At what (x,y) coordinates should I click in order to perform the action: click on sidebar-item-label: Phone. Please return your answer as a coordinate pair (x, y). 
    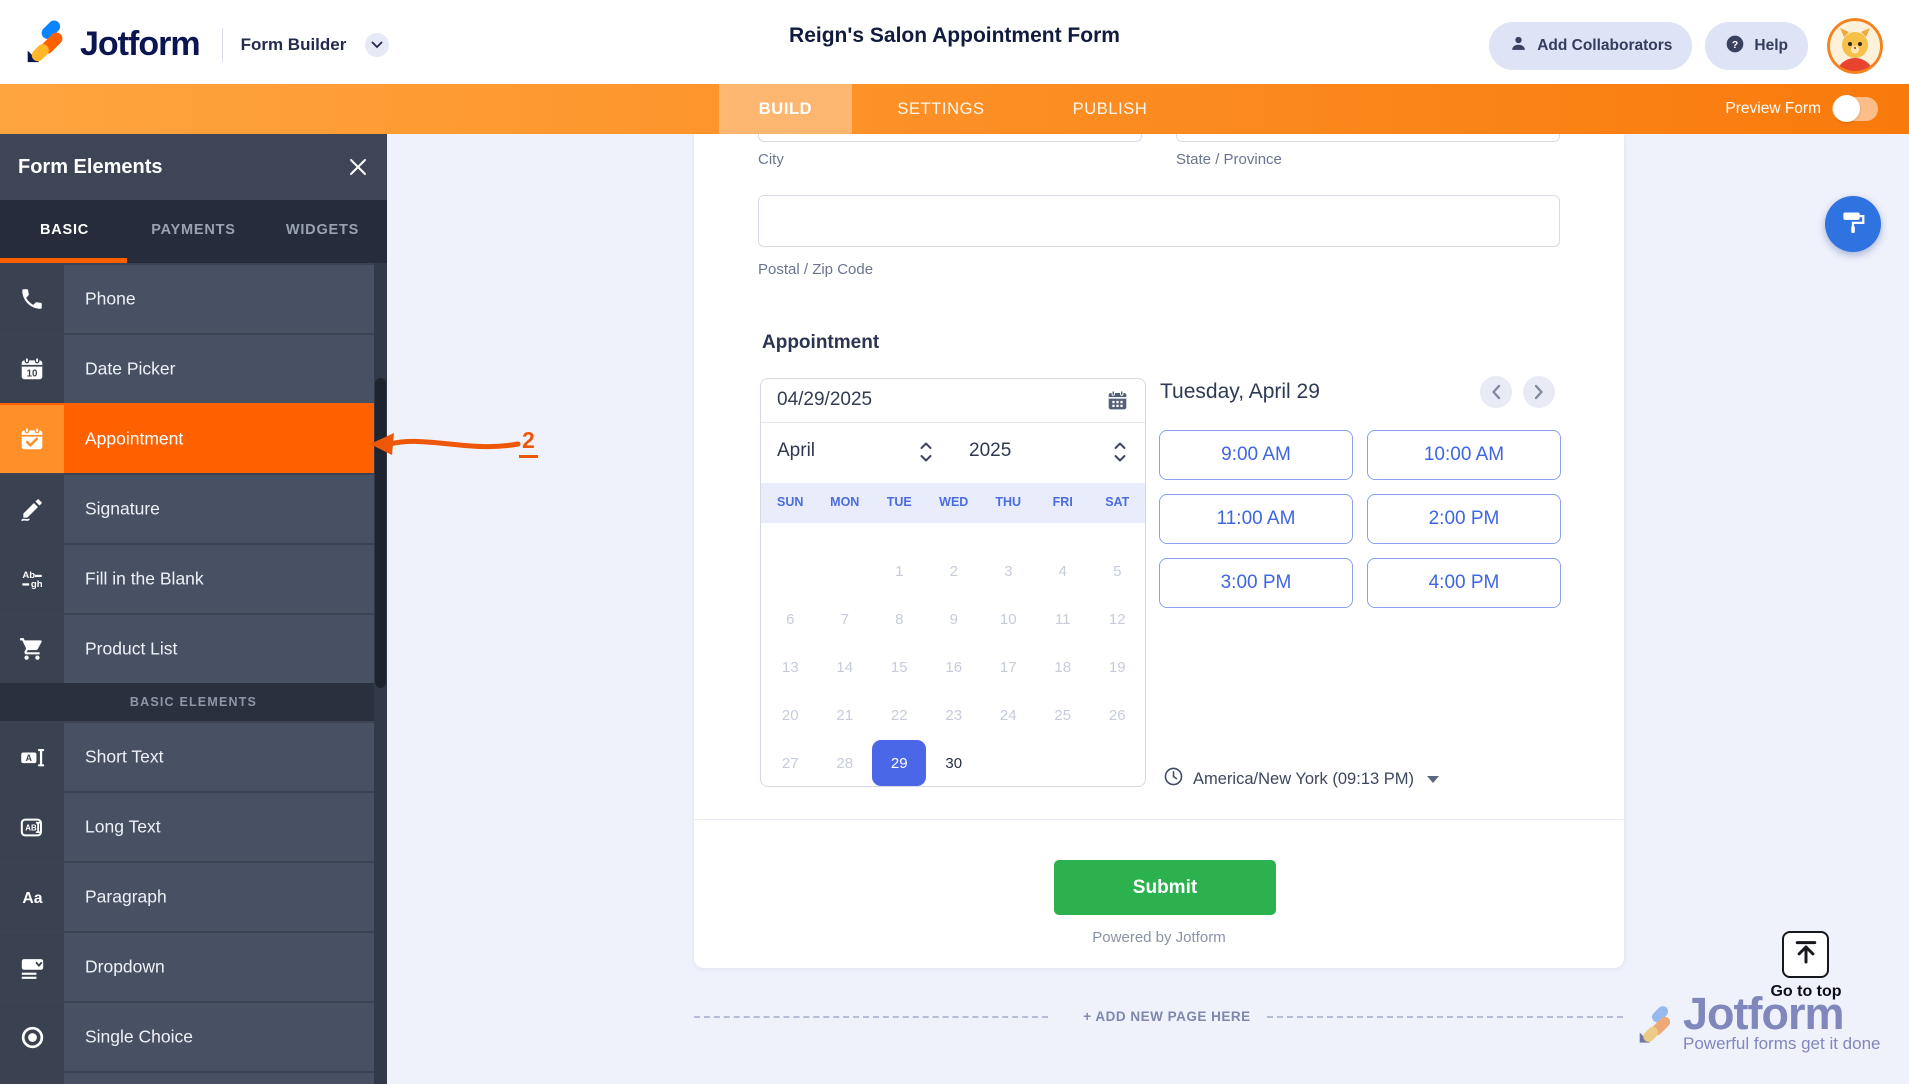
    Looking at the image, I should click on (110, 298).